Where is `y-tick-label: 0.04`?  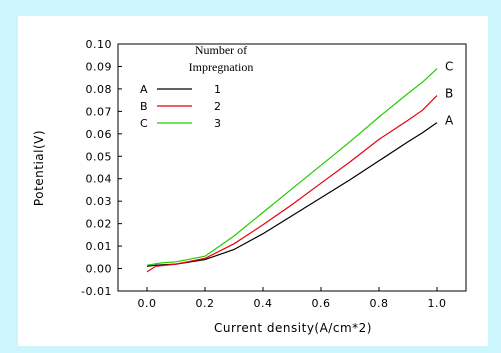
y-tick-label: 0.04 is located at coordinates (99, 179).